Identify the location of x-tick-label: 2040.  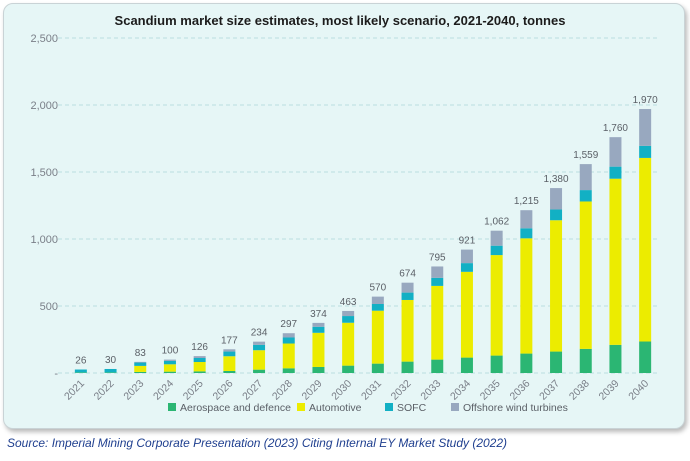
(638, 390).